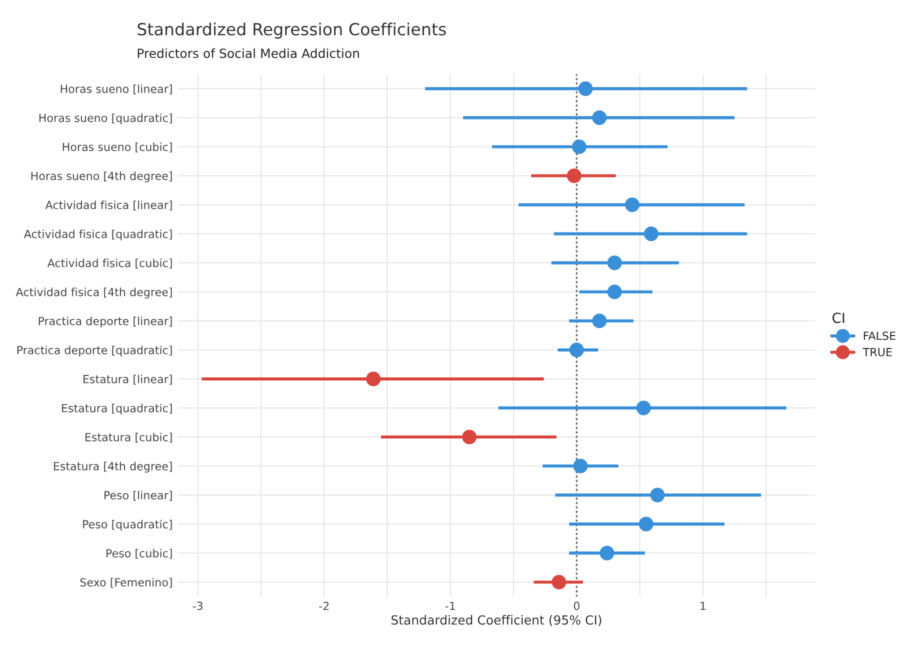 The image size is (911, 645). What do you see at coordinates (703, 606) in the screenshot?
I see `x-tick-label: 1` at bounding box center [703, 606].